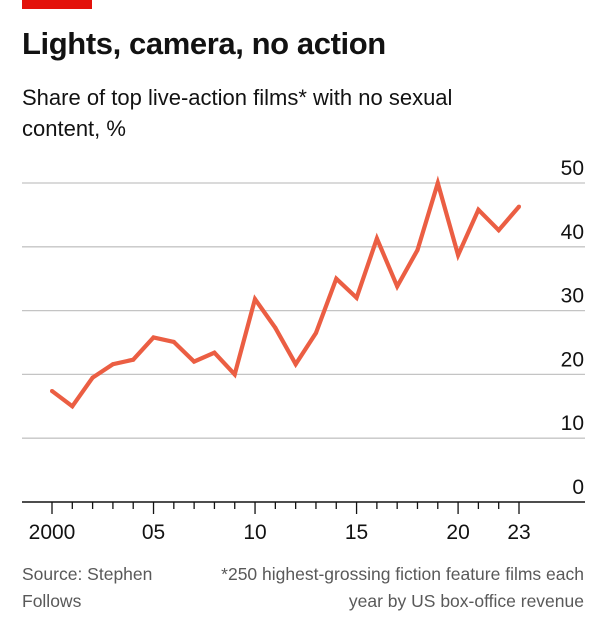  Describe the element at coordinates (204, 43) in the screenshot. I see `chart-title: Lights, camera, no action` at that location.